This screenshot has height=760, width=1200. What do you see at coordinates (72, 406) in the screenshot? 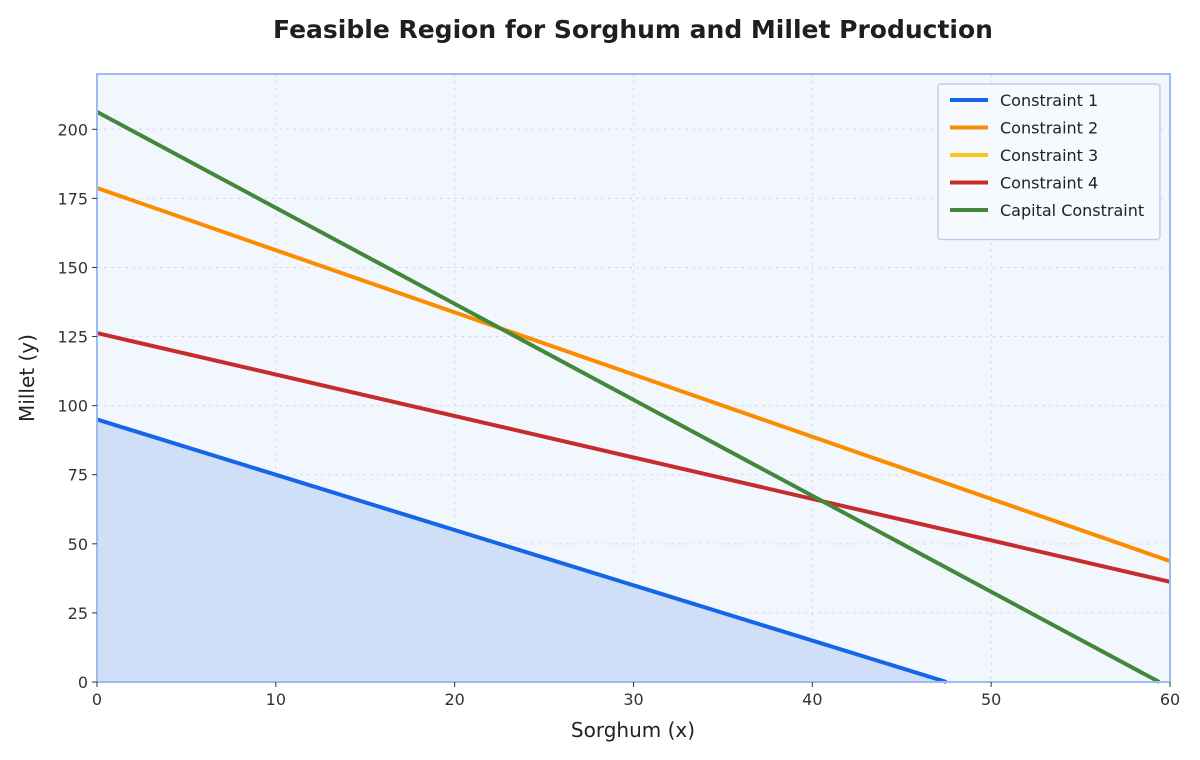
I see `y-tick-label-100: 100` at bounding box center [72, 406].